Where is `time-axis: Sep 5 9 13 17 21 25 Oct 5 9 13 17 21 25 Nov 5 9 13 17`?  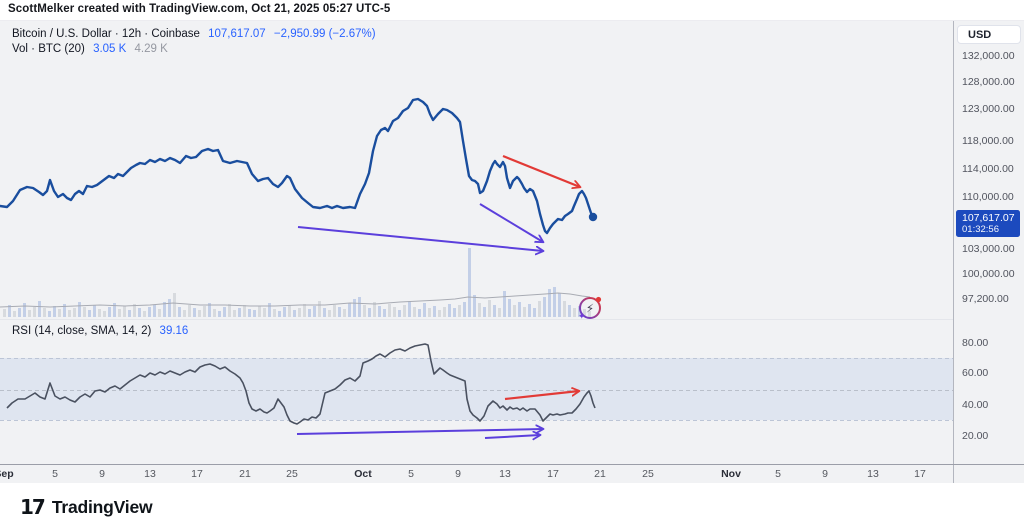
time-axis: Sep 5 9 13 17 21 25 Oct 5 9 13 17 21 25 Nov 5 9 13 17 is located at coordinates (476, 474).